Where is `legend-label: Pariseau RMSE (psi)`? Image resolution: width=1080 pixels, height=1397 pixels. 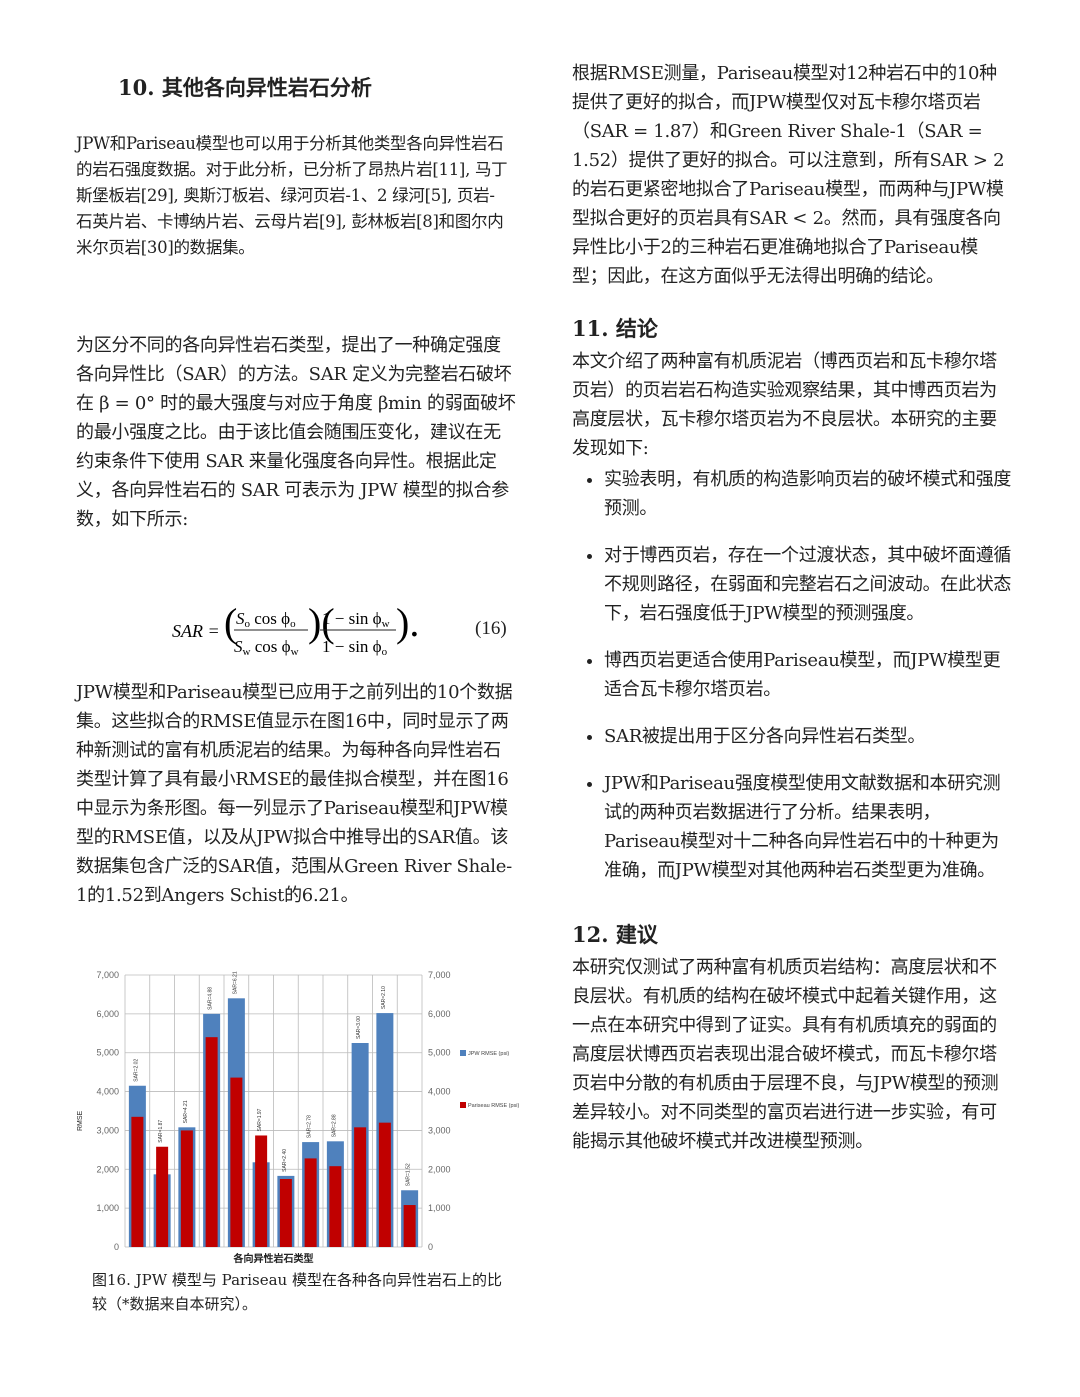 legend-label: Pariseau RMSE (psi) is located at coordinates (494, 1106).